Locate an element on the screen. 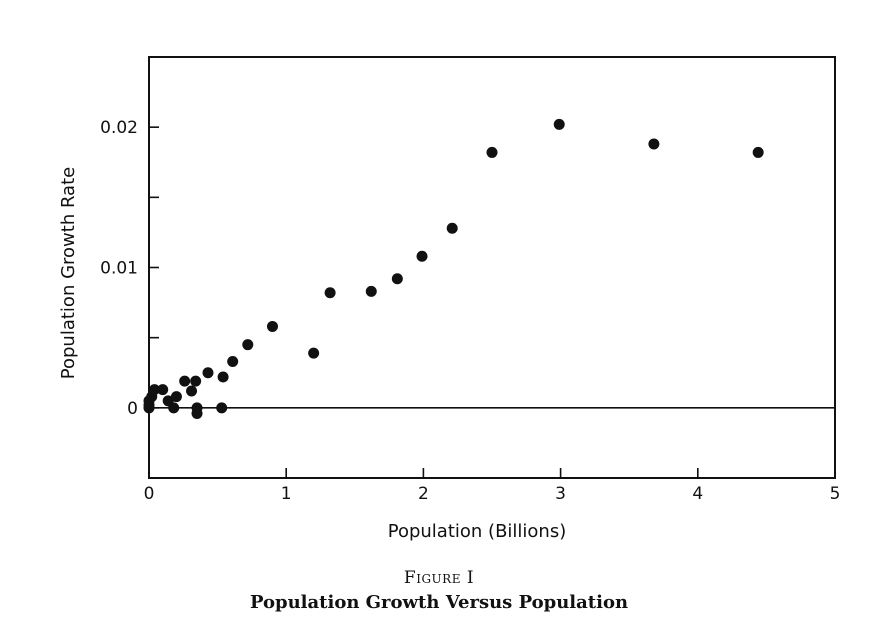 The height and width of the screenshot is (630, 878). y-tick-label: 0.02 is located at coordinates (119, 128).